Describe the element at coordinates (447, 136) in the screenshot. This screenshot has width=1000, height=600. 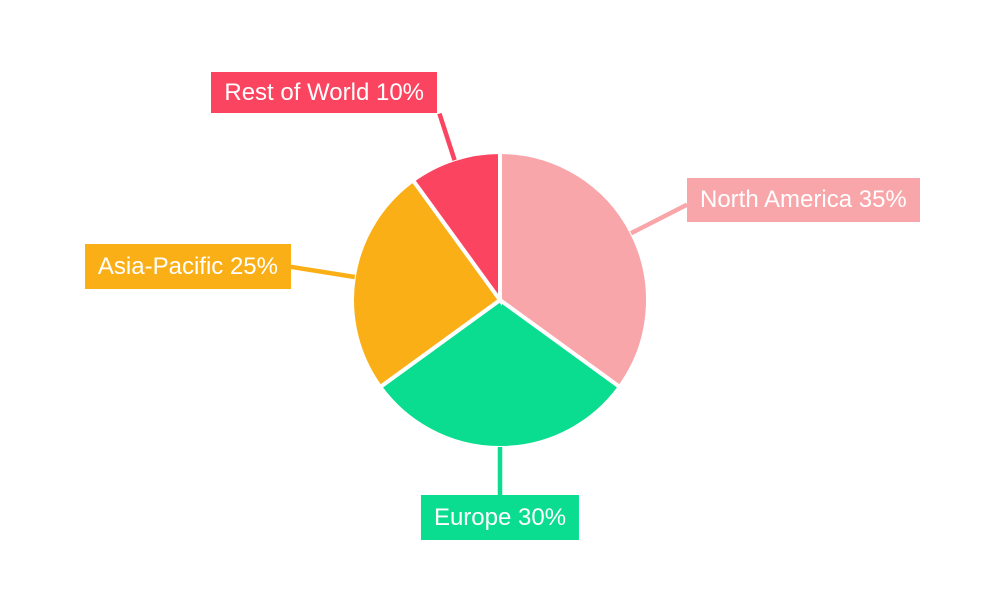
I see `leader-line-rest-of-world` at that location.